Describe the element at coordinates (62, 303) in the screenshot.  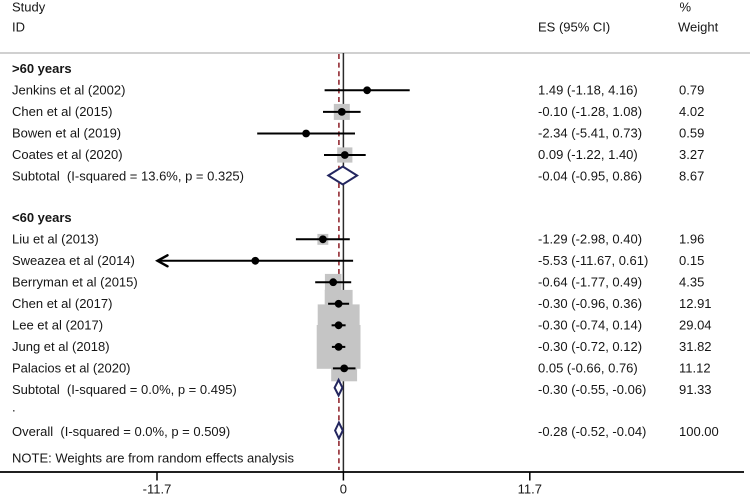
I see `svg-text: Chen et al (2017)` at that location.